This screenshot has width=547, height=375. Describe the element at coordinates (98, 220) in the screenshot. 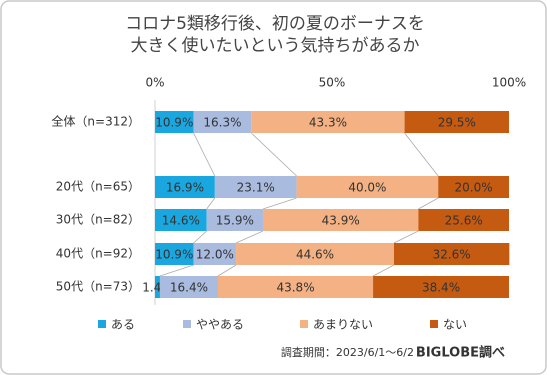

I see `y-tick-label: 30代（n=82）` at that location.